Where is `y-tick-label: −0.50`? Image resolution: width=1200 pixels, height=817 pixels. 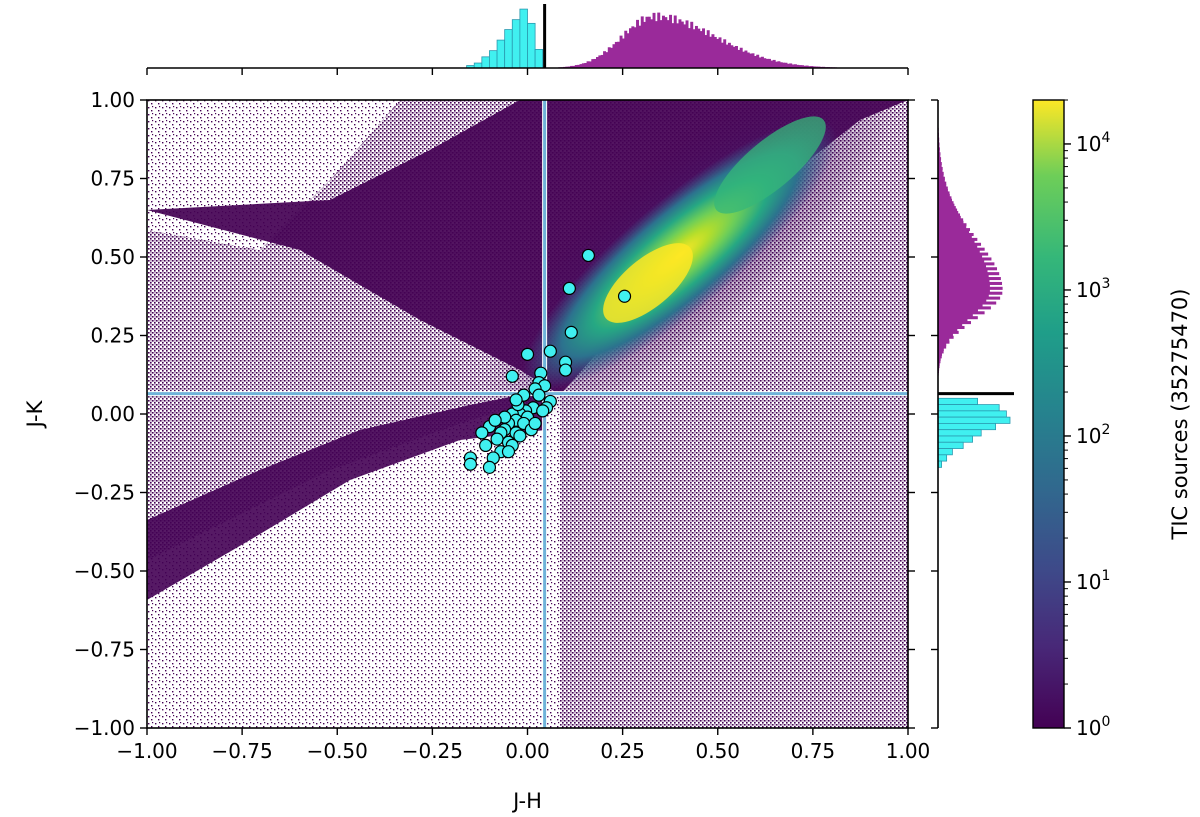
y-tick-label: −0.50 is located at coordinates (104, 571).